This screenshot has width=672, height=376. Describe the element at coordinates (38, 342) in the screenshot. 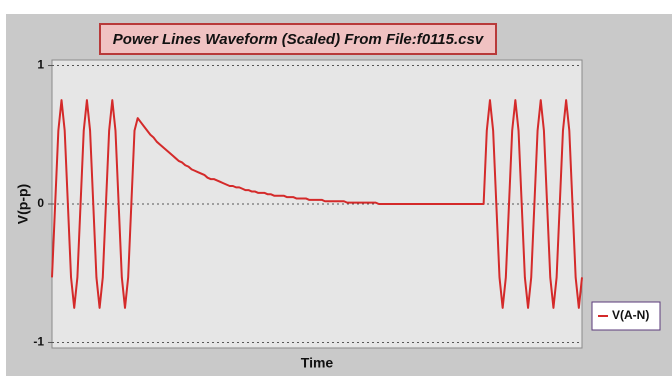

I see `y-tick-label: -1` at that location.